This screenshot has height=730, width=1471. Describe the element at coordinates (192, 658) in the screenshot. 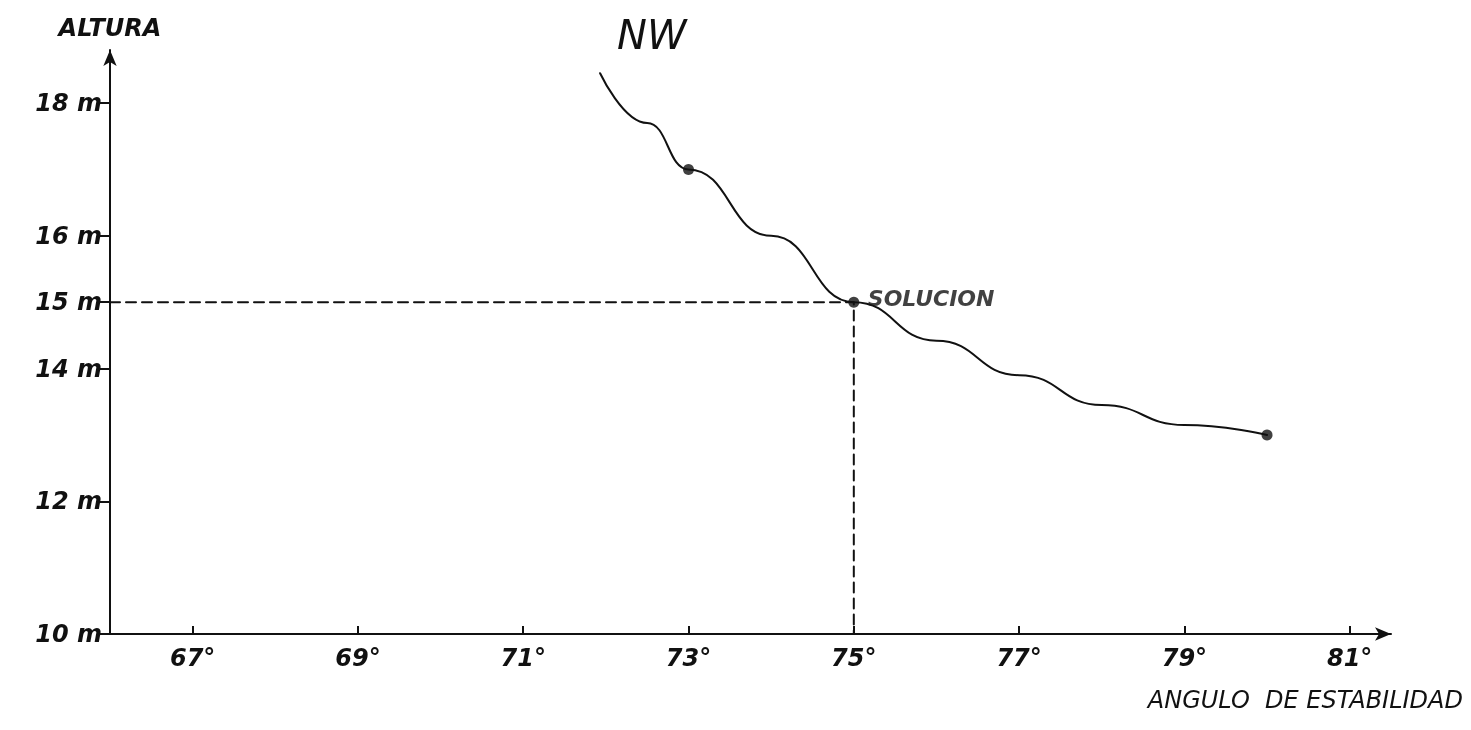

I see `x-tick-label: 67°` at that location.